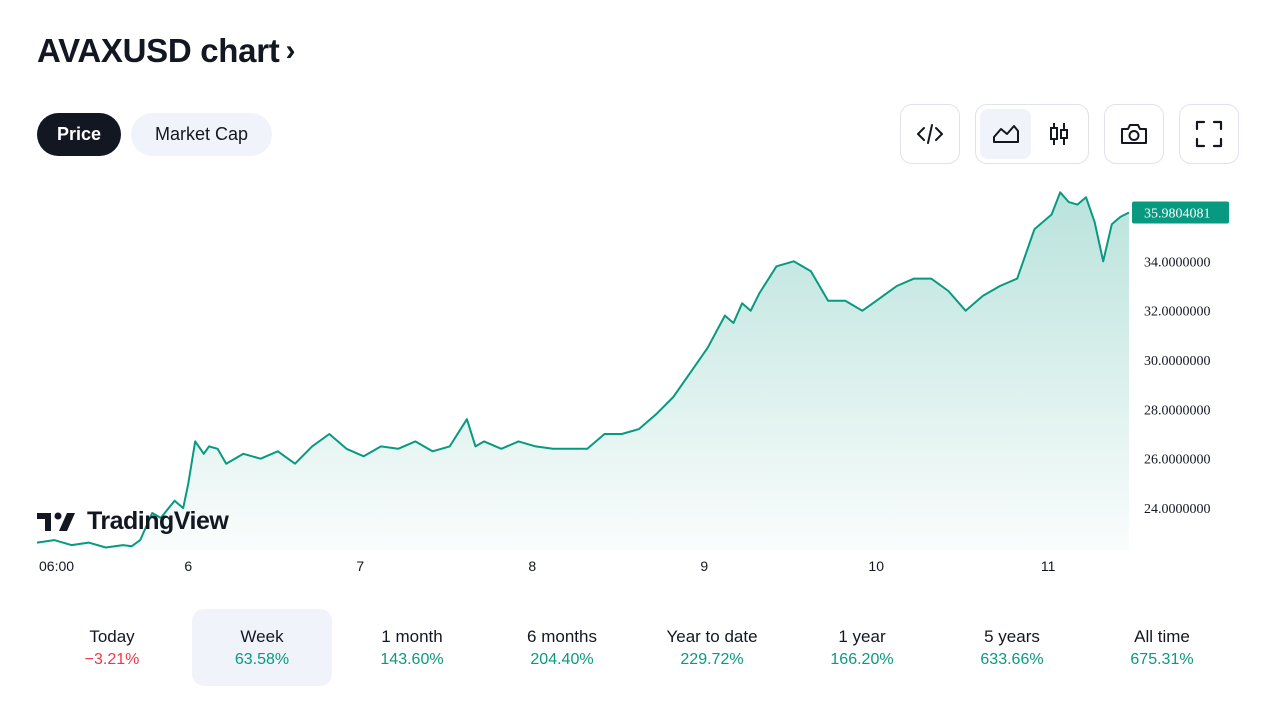 The width and height of the screenshot is (1280, 720). I want to click on x-axis-tick-label: 10, so click(876, 566).